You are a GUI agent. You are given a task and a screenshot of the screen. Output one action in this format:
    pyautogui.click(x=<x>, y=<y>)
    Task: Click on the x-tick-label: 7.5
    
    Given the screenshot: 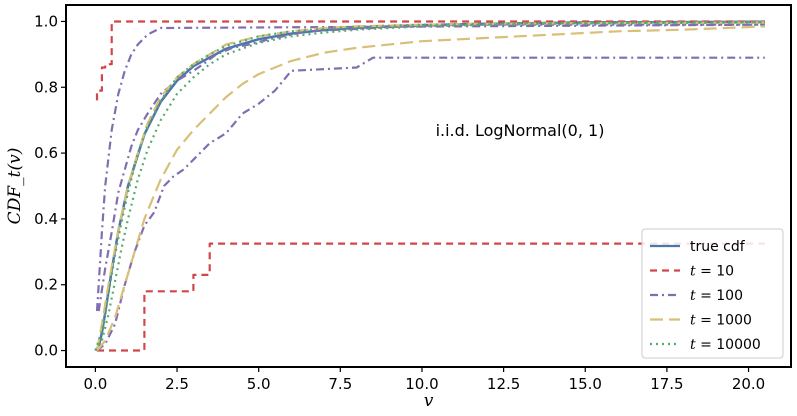 What is the action you would take?
    pyautogui.click(x=340, y=384)
    